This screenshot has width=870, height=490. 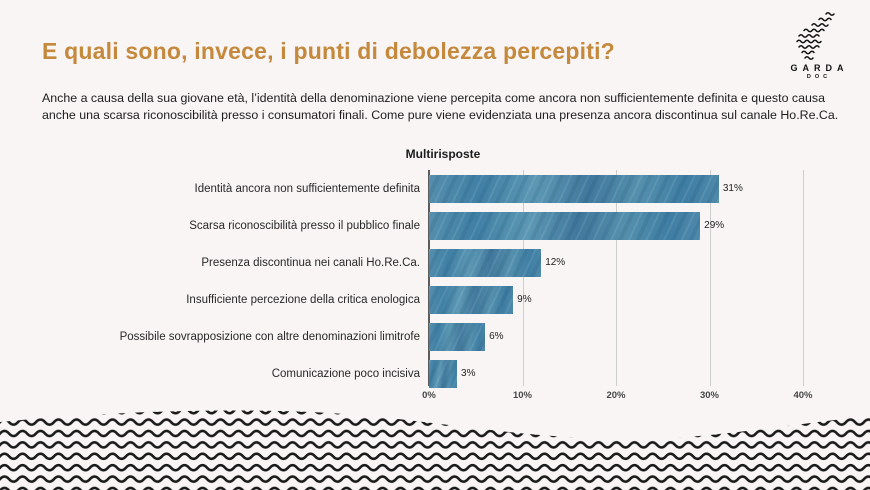 I want to click on x-tick-label: 10%, so click(x=522, y=395).